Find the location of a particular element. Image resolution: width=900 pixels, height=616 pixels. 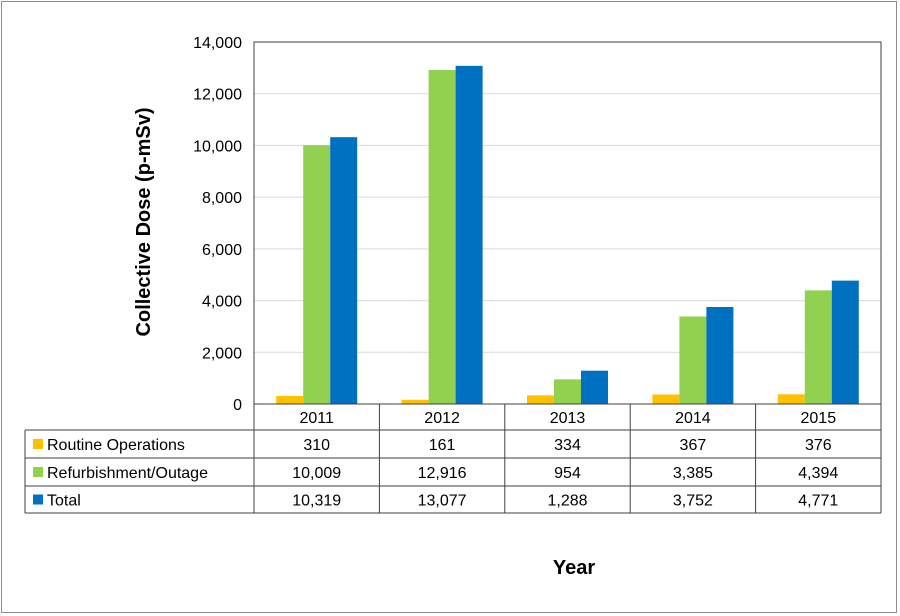

y-tick-label: 4,000 is located at coordinates (222, 302).